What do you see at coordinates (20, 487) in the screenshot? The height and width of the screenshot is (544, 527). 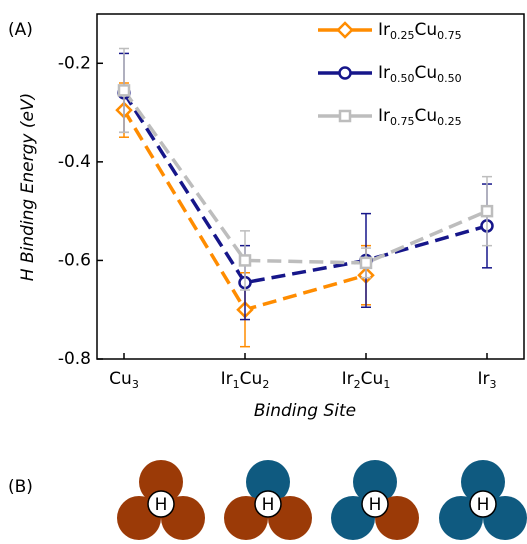 I see `panel-label: (B)` at bounding box center [20, 487].